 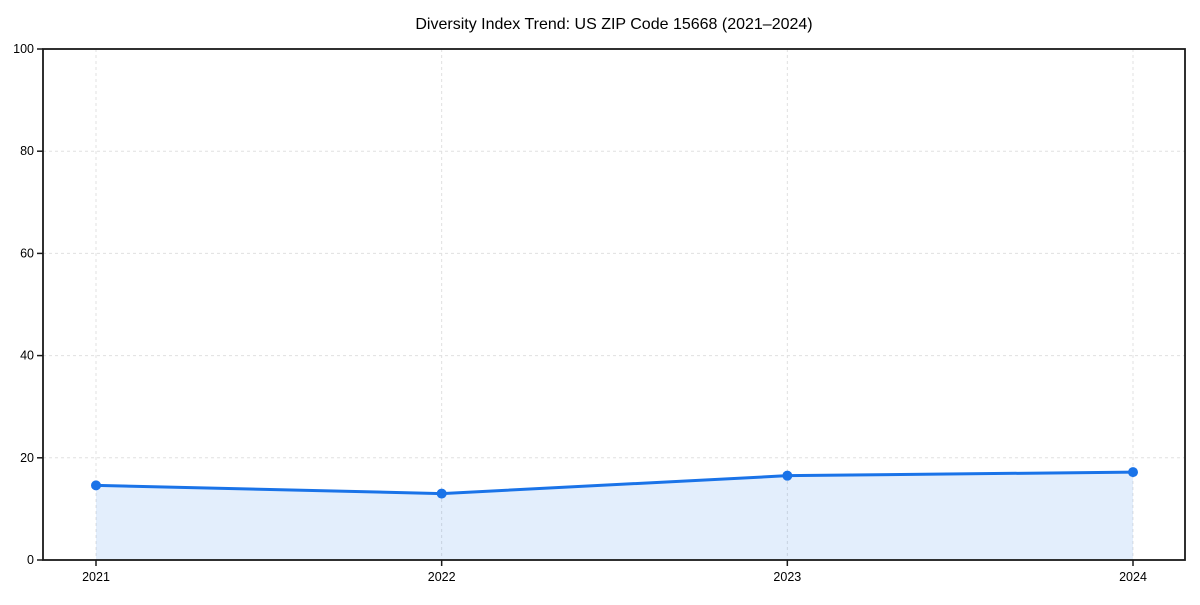 I want to click on trend-line, so click(x=614, y=483).